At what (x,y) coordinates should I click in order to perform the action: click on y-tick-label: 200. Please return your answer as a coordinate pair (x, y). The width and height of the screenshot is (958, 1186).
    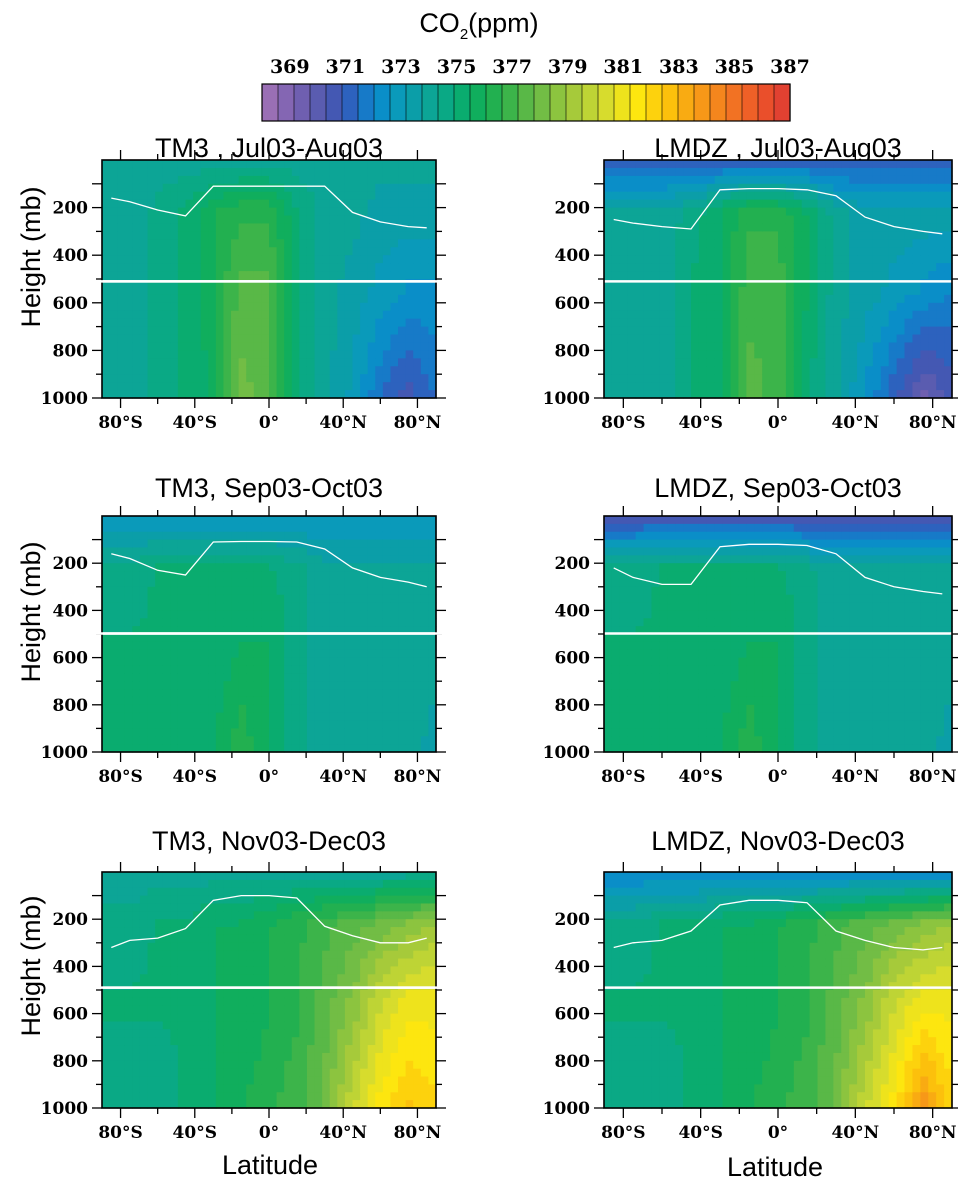
    Looking at the image, I should click on (71, 209).